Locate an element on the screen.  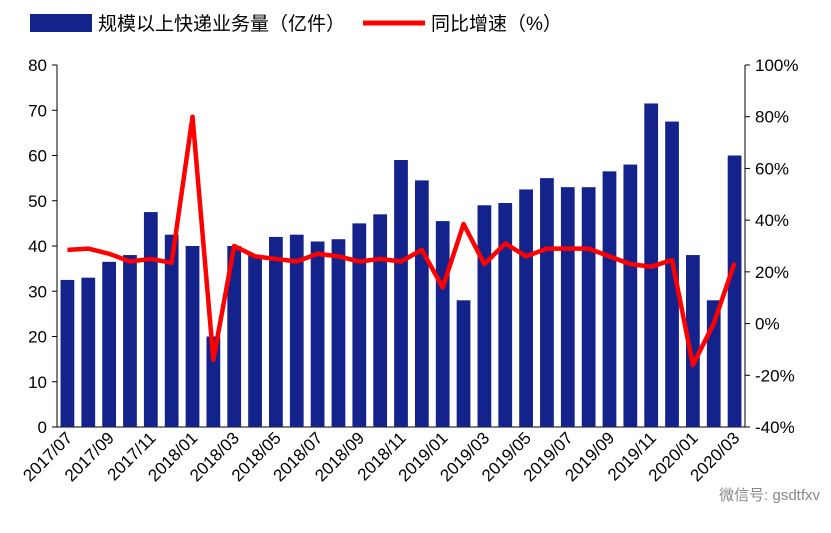
y-tick-label: 80 is located at coordinates (37, 65).